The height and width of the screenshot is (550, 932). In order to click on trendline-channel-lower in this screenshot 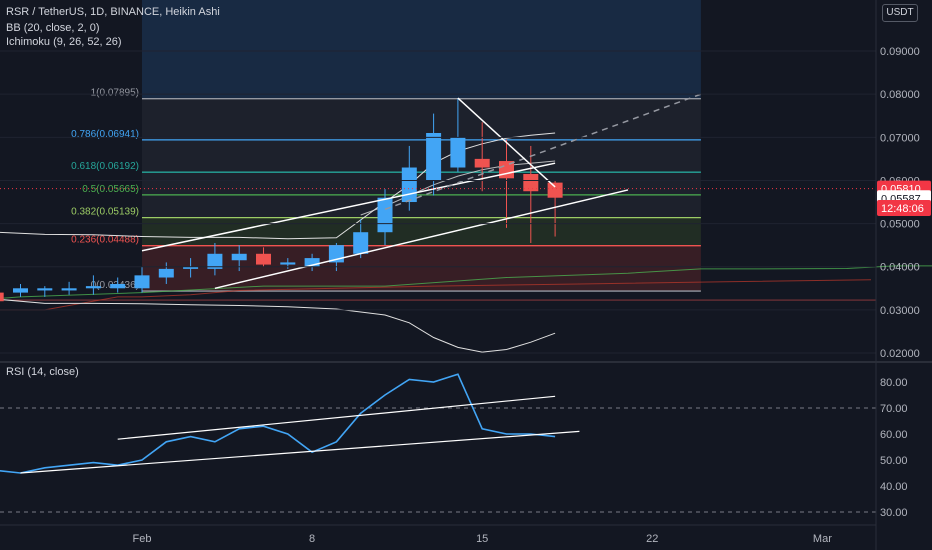, I will do `click(421, 239)`.